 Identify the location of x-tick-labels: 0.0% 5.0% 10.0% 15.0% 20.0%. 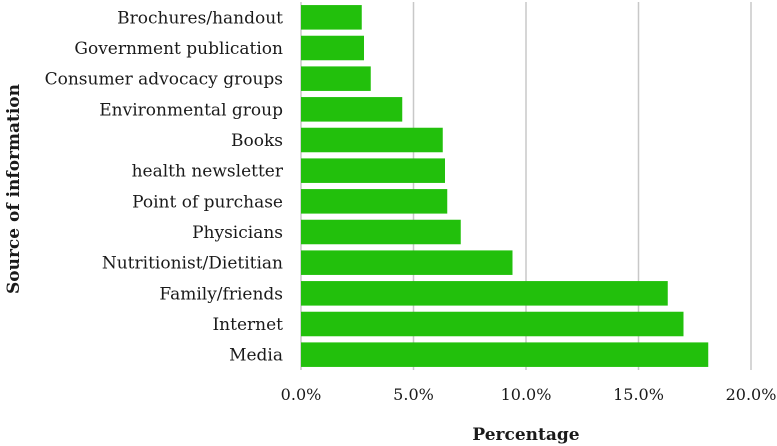
(529, 394).